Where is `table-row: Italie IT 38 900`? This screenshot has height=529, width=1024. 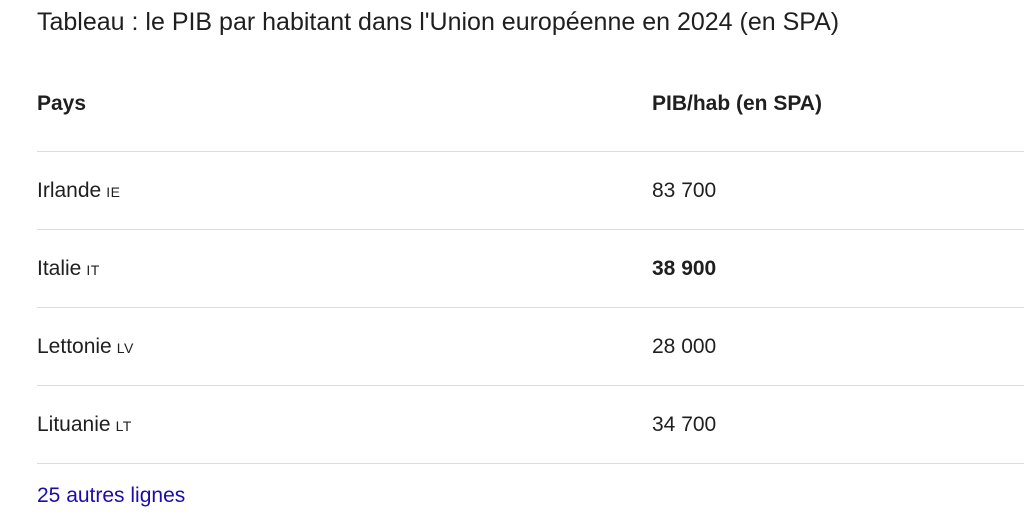 table-row: Italie IT 38 900 is located at coordinates (530, 268).